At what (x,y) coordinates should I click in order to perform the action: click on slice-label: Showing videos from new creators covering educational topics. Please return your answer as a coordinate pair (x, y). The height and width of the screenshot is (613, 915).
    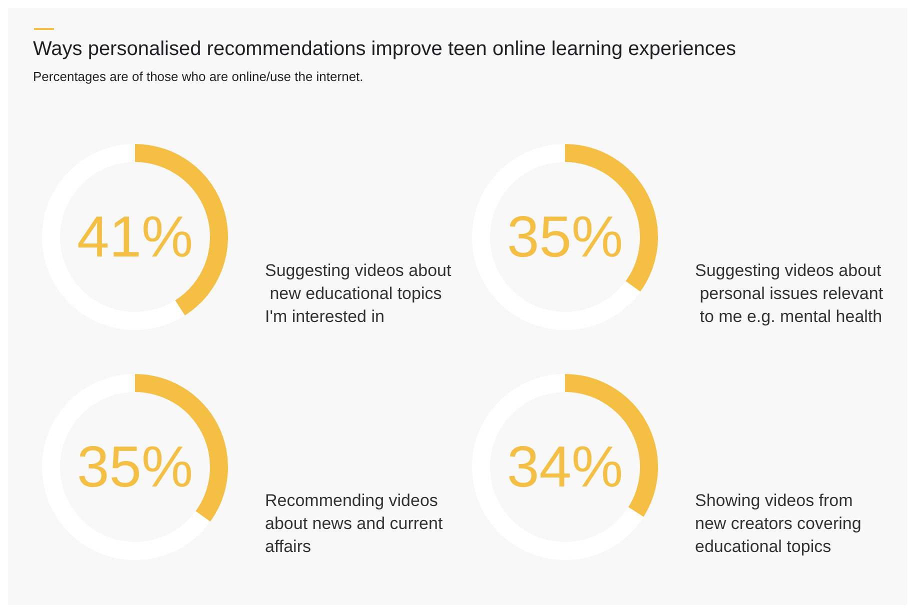
    Looking at the image, I should click on (780, 523).